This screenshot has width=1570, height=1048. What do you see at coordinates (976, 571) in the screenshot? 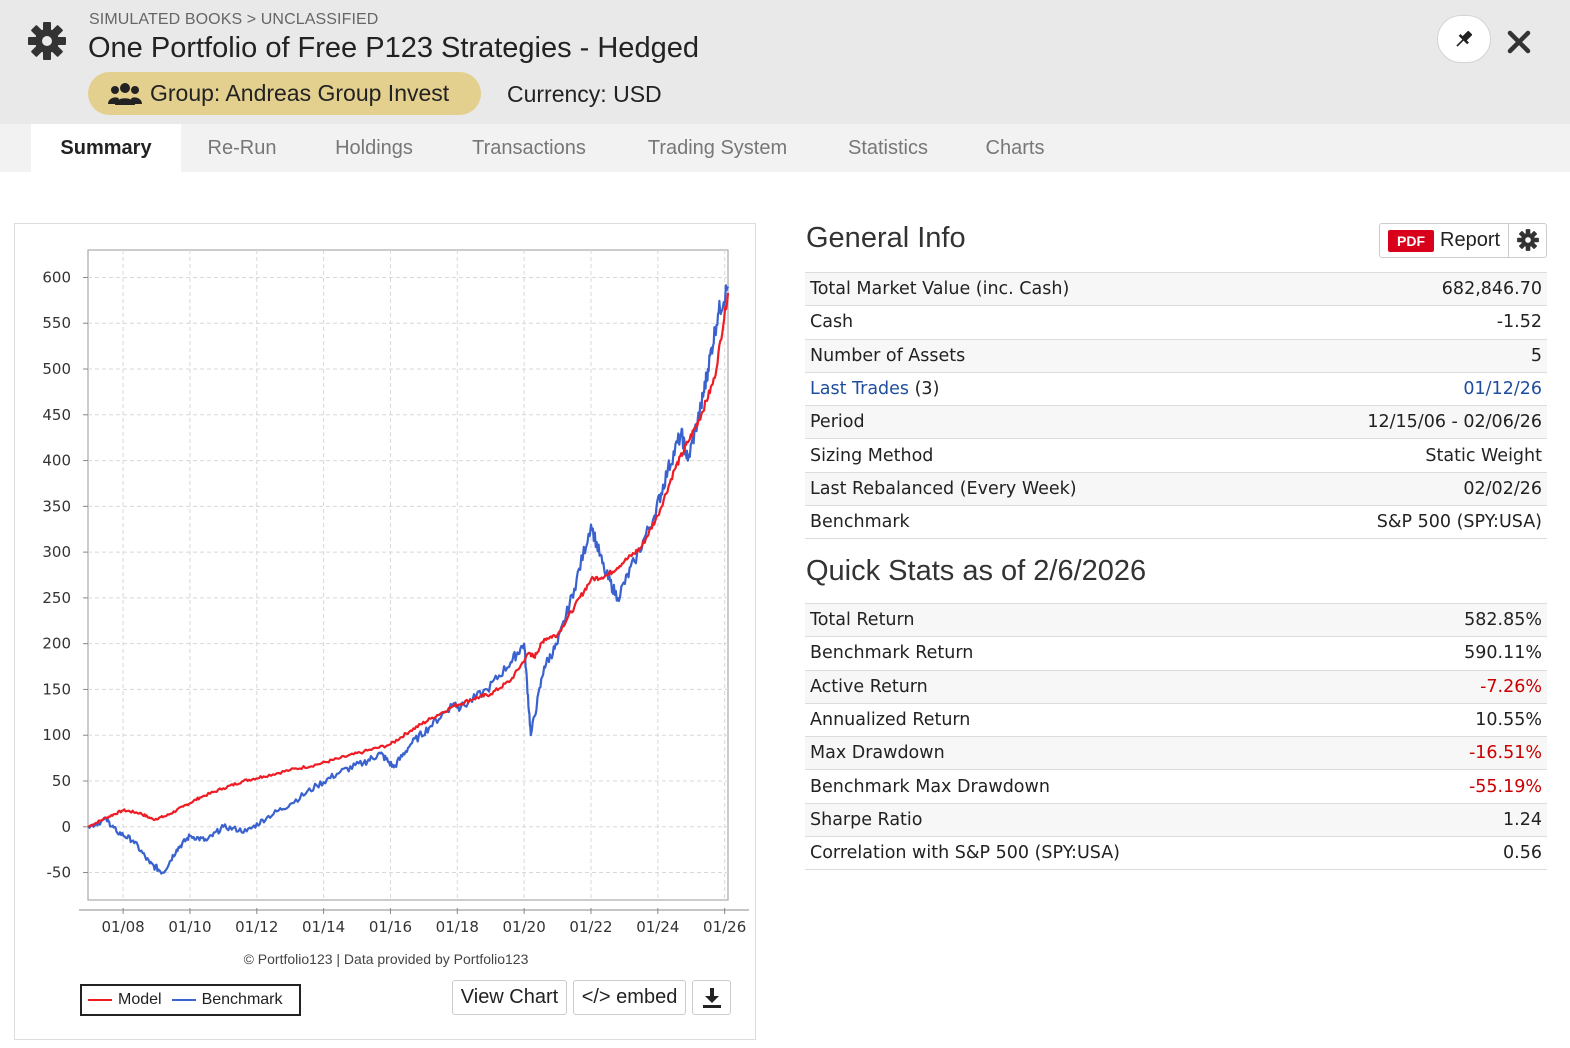
I see `quick-stats-title: Quick Stats as of 2/6/2026` at bounding box center [976, 571].